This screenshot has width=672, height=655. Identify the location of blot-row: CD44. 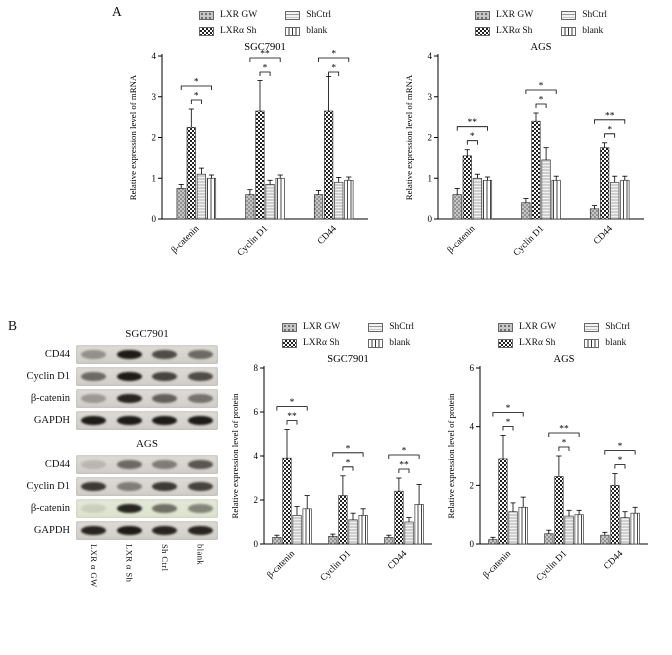
(120, 354).